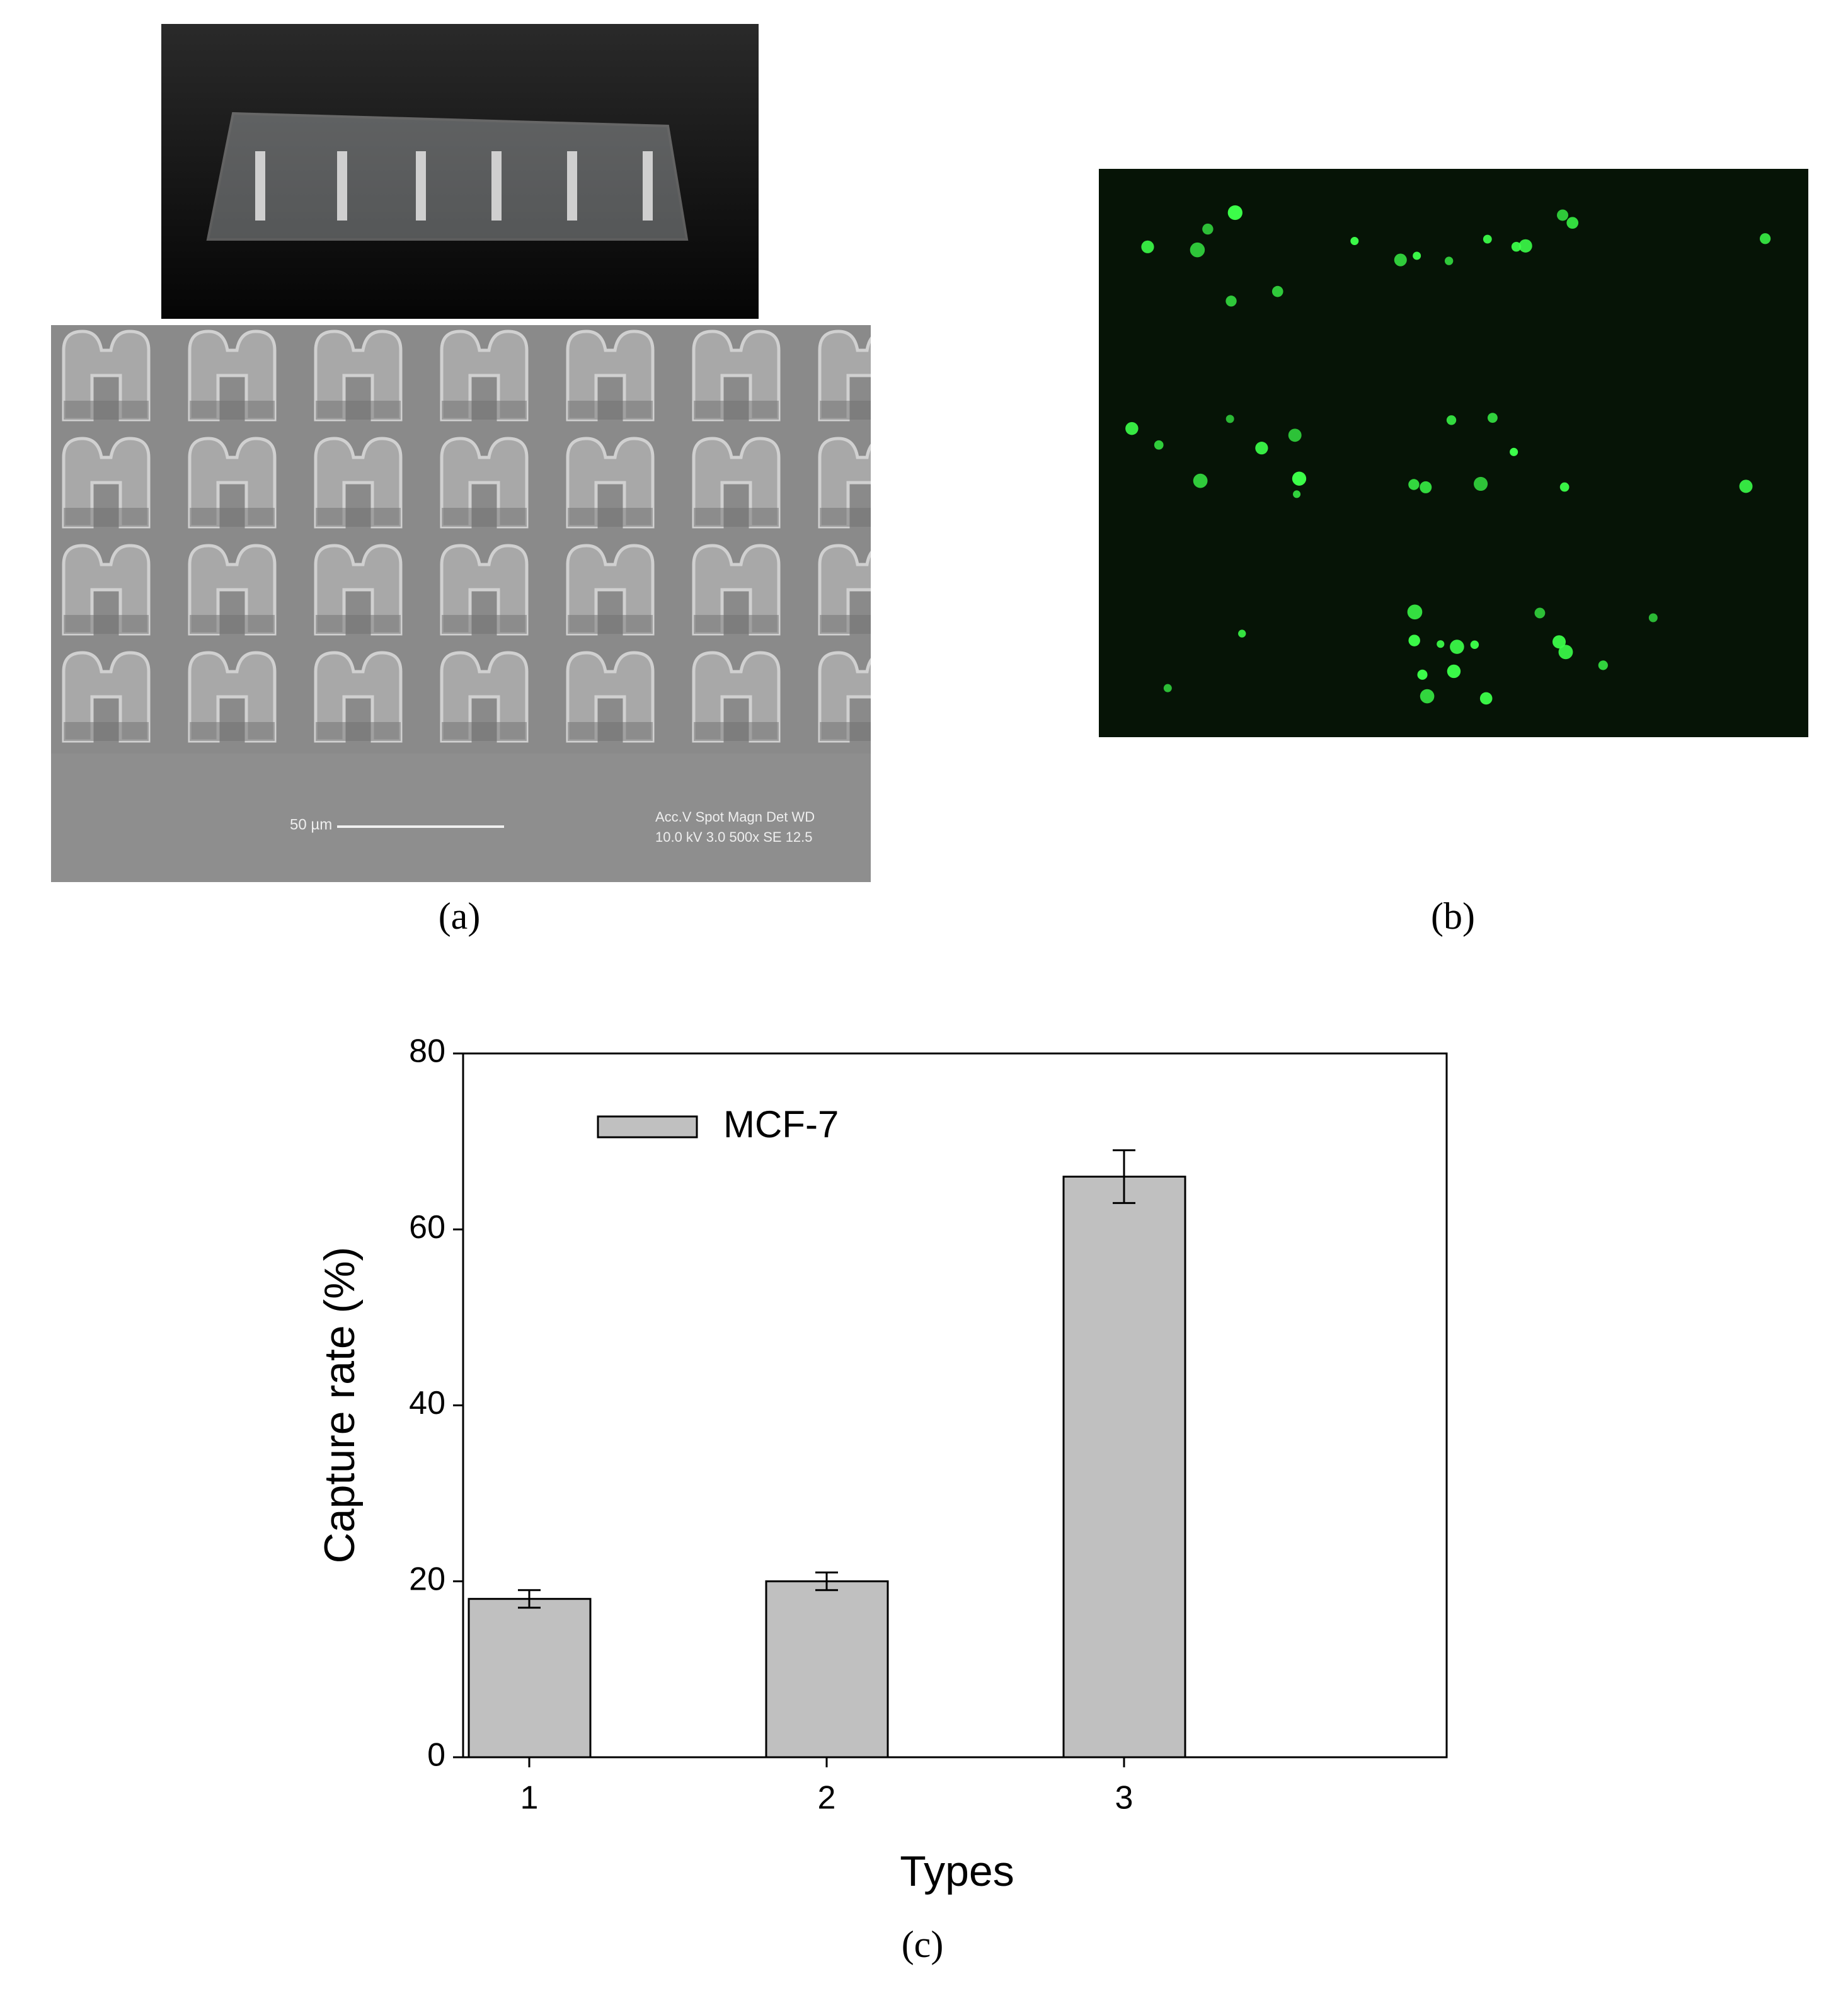  I want to click on x-tick-label: 1, so click(529, 1798).